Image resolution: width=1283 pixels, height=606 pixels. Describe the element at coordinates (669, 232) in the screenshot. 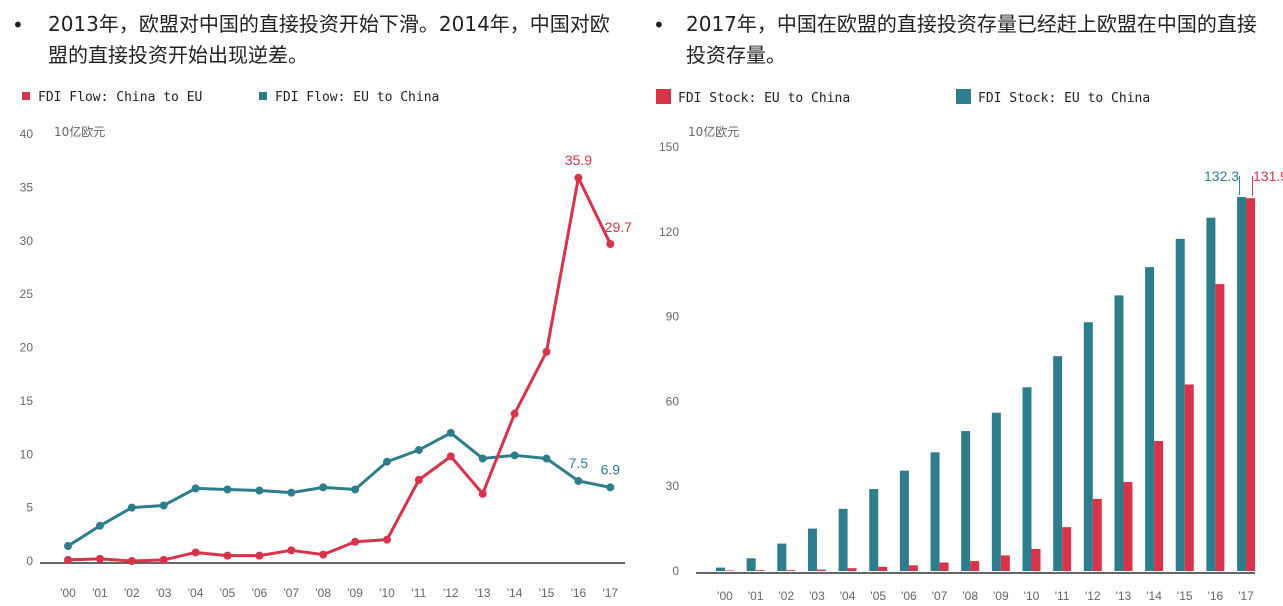

I see `y-tick-label: 120` at that location.